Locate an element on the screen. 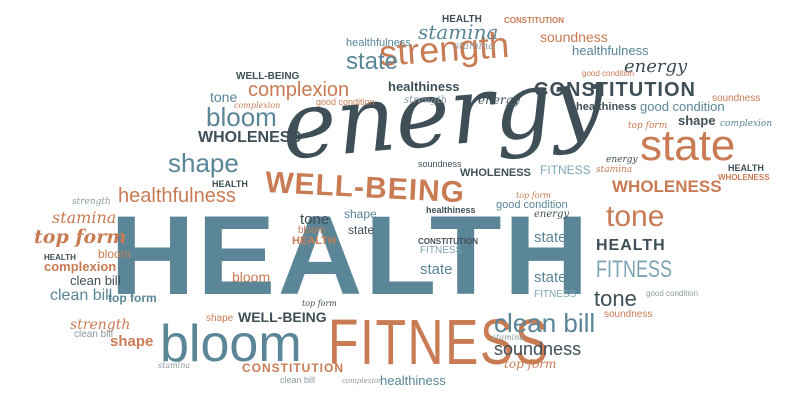 Image resolution: width=799 pixels, height=402 pixels. word-topform-low-2: top form is located at coordinates (530, 364).